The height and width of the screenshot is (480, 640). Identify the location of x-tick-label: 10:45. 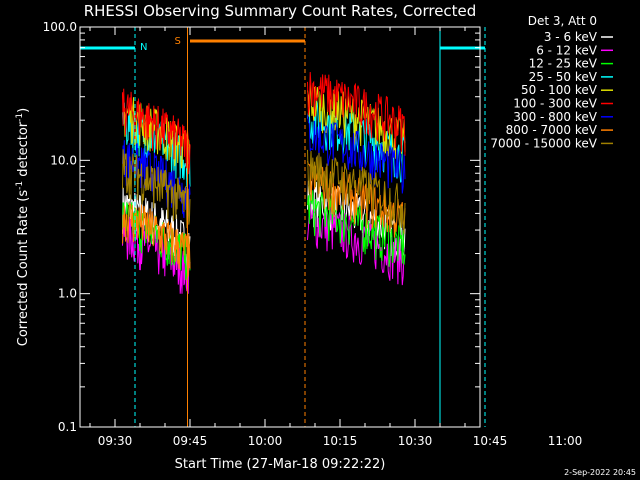
(490, 441).